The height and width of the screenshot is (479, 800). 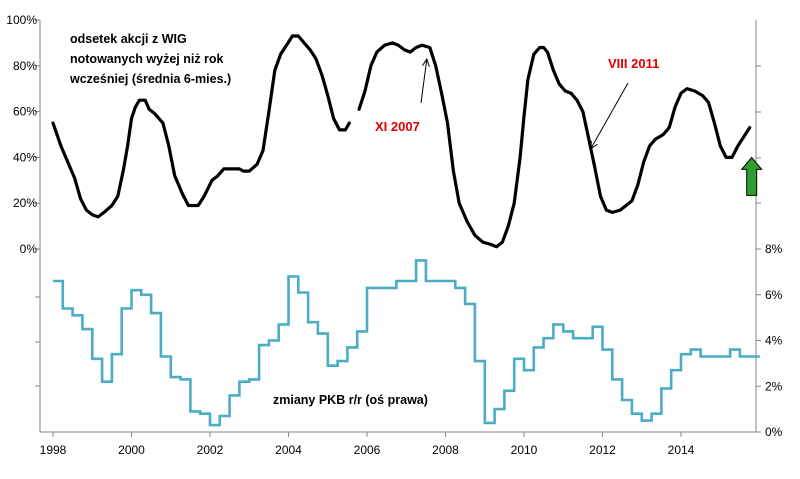 I want to click on right-tick-label: 4%, so click(x=774, y=341).